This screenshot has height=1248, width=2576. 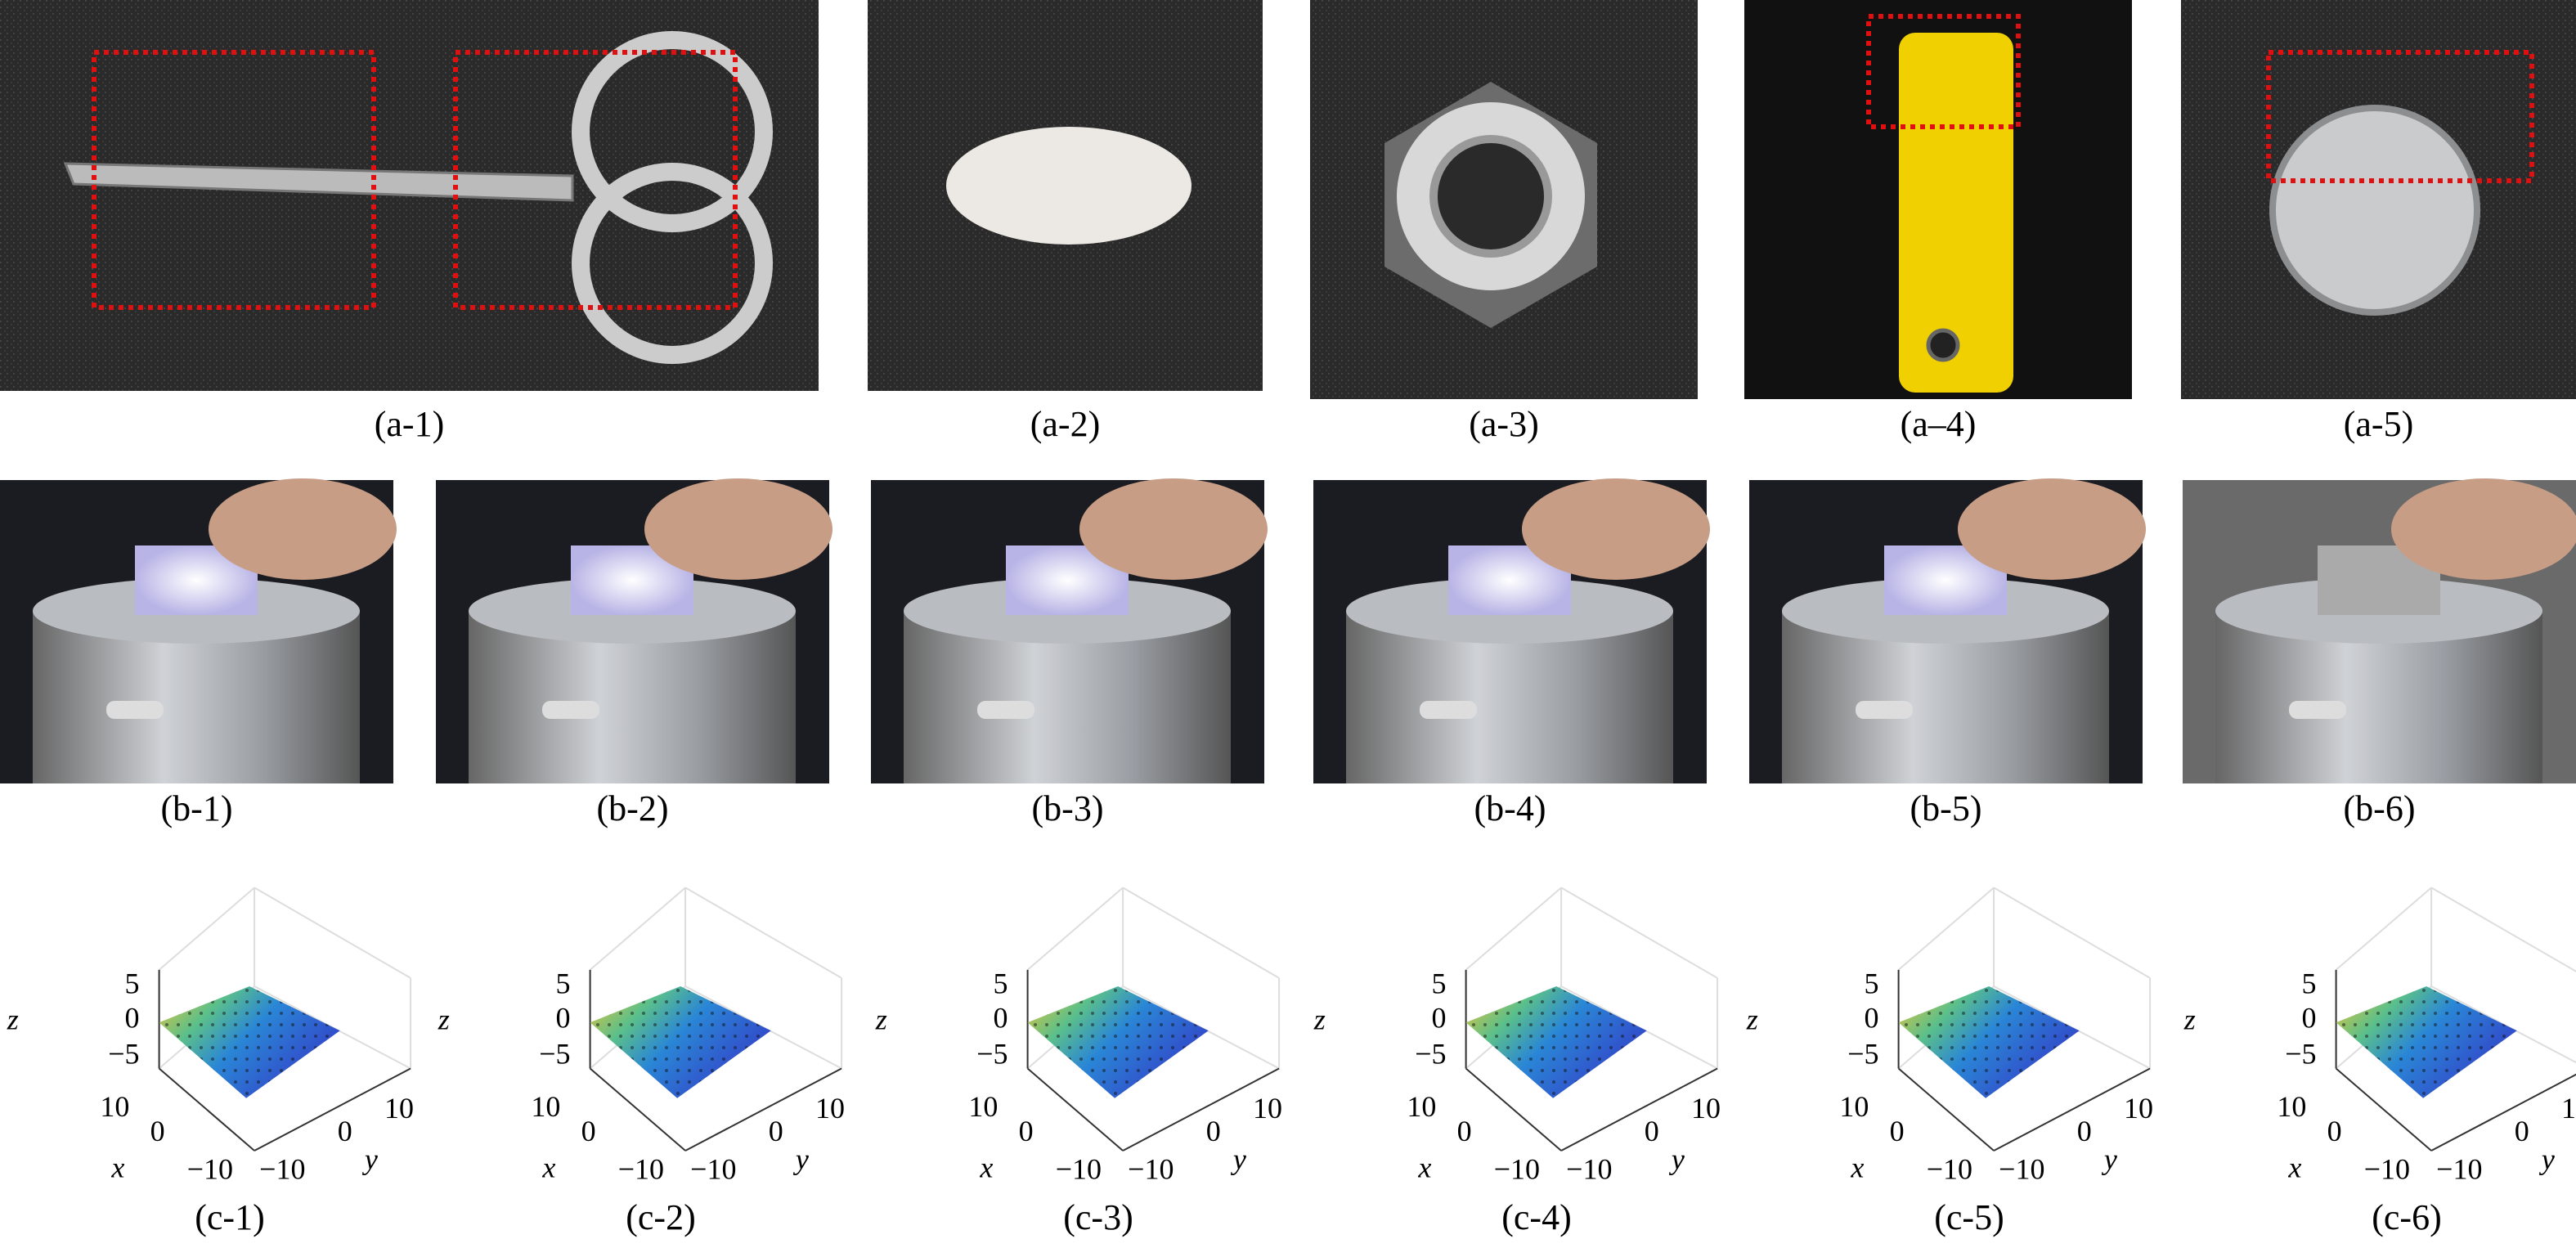 I want to click on caption: (b-4), so click(x=1510, y=808).